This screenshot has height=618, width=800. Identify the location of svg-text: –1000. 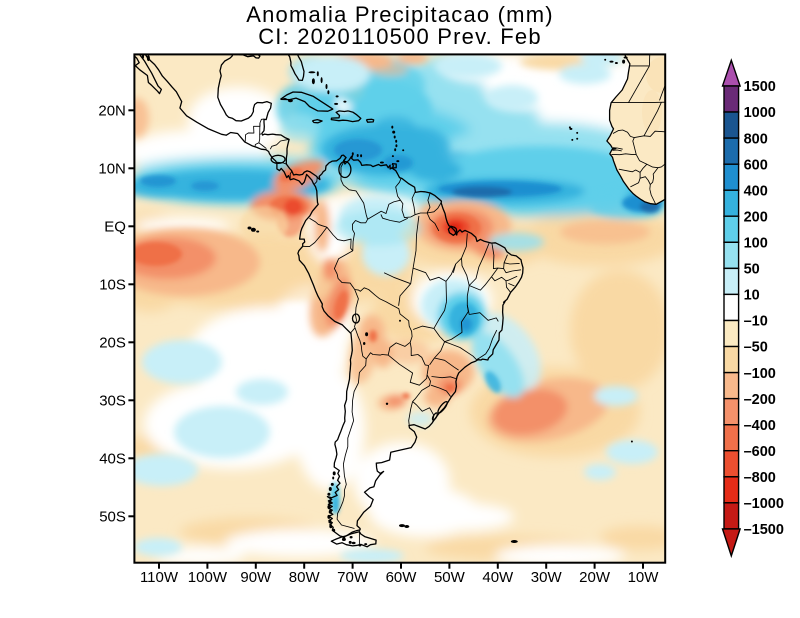
(764, 504).